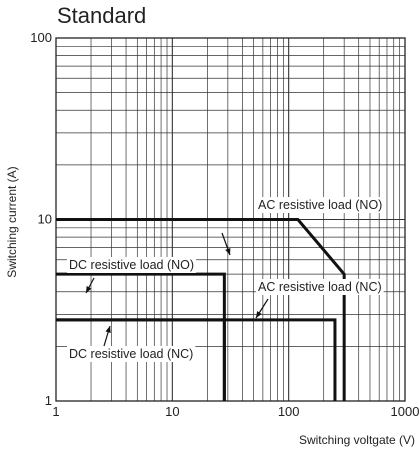  What do you see at coordinates (41, 37) in the screenshot?
I see `y-tick-label: 100` at bounding box center [41, 37].